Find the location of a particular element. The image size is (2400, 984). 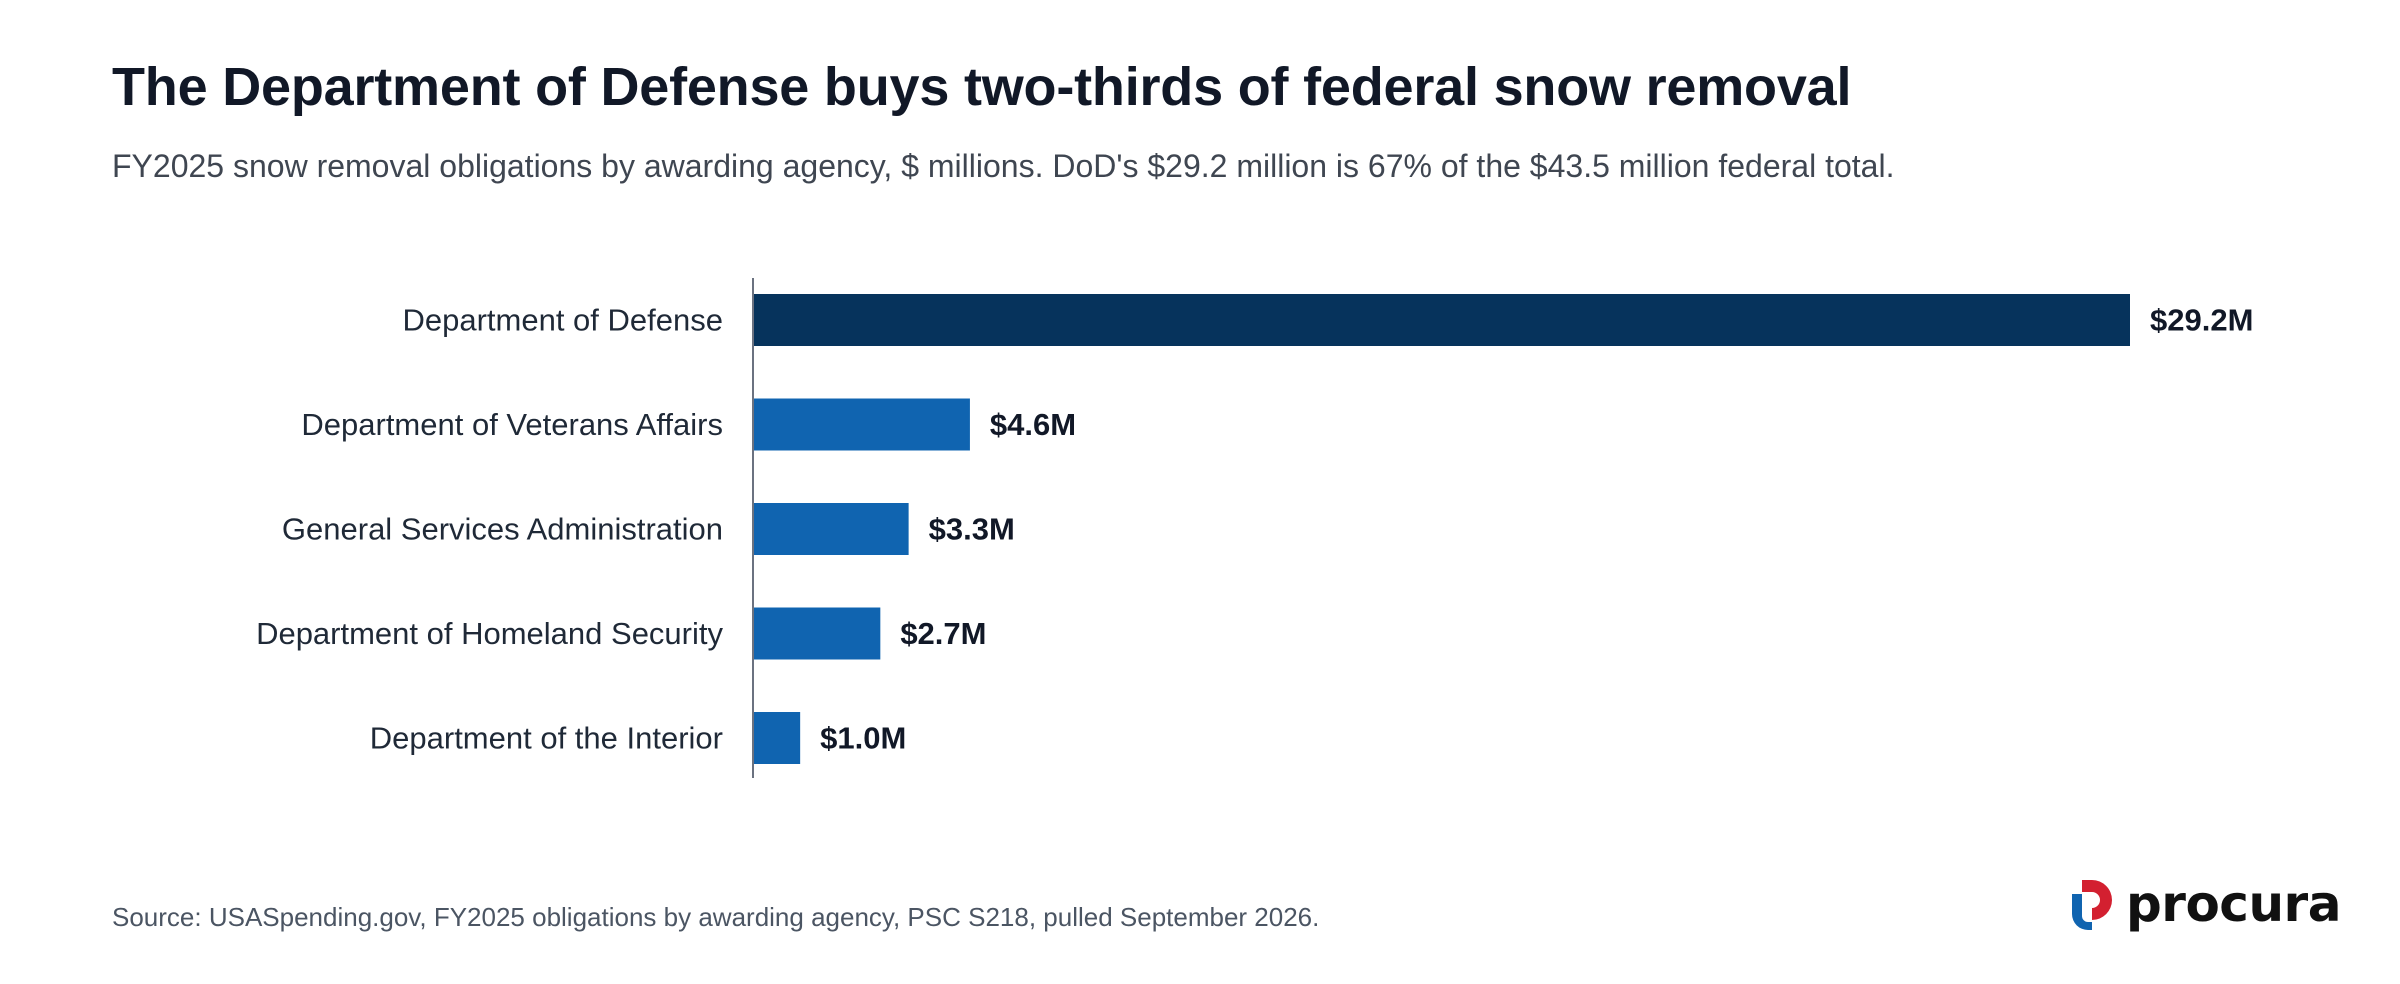

category-label: Department of Defense is located at coordinates (562, 320).